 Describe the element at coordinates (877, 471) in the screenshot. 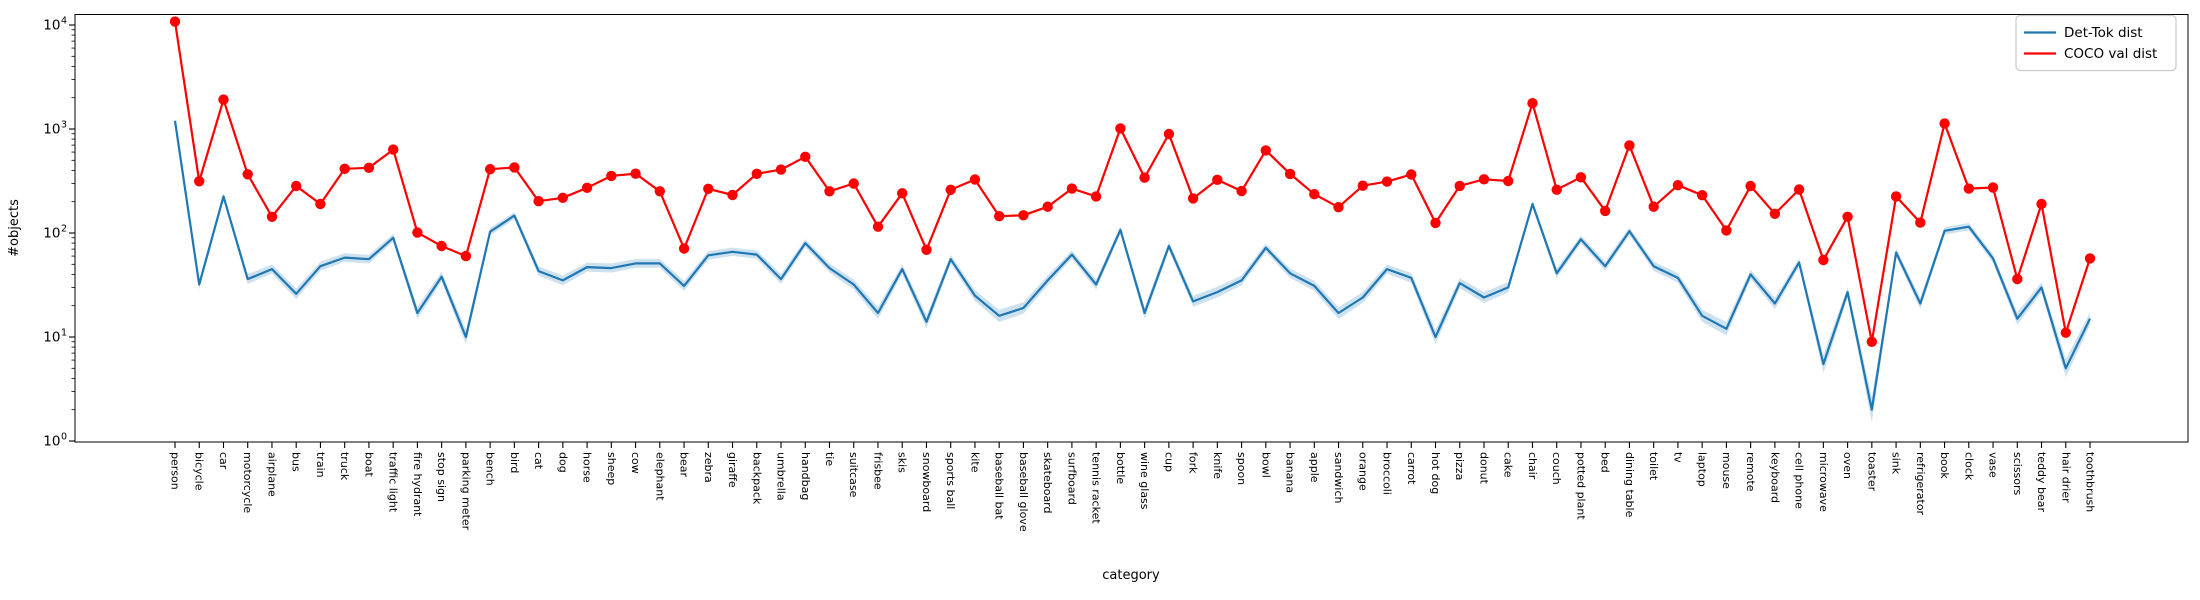

I see `x-tick-label: frisbee` at that location.